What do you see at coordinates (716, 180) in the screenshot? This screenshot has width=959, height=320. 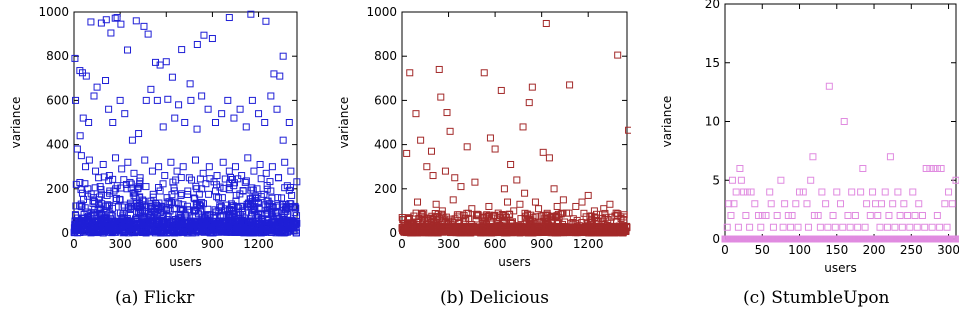 I see `y-tick-label: 5` at bounding box center [716, 180].